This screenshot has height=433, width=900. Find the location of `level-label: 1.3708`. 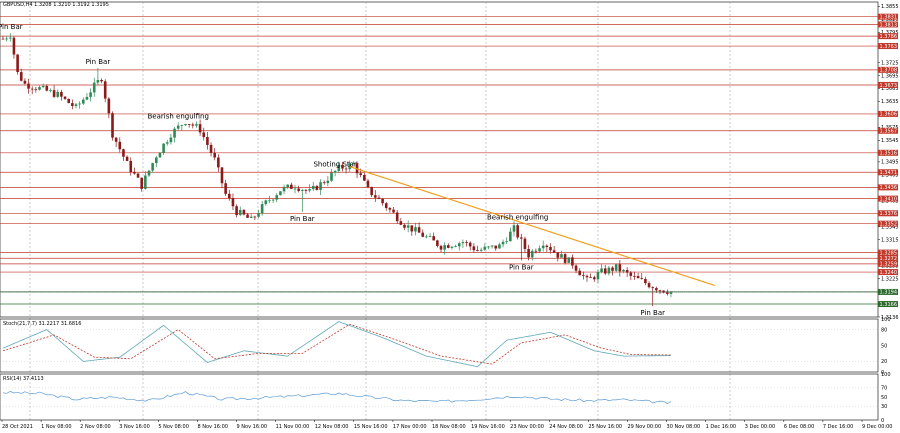

level-label: 1.3708 is located at coordinates (889, 71).